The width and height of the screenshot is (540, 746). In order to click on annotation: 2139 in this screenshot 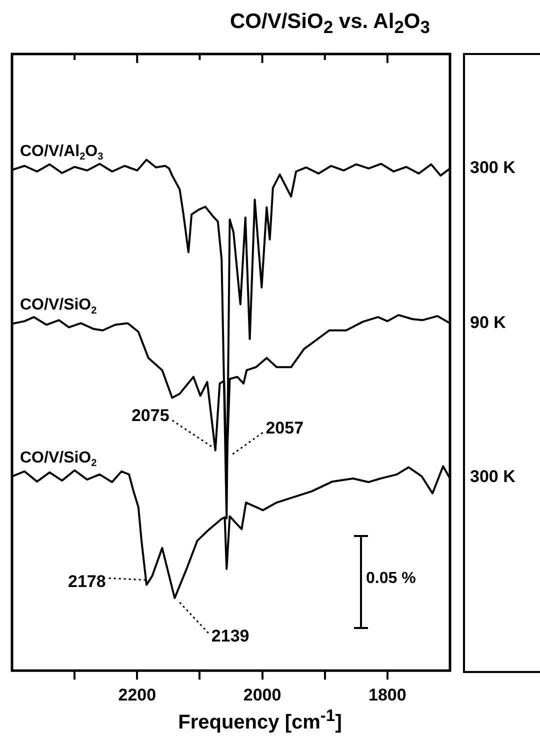, I will do `click(230, 636)`.